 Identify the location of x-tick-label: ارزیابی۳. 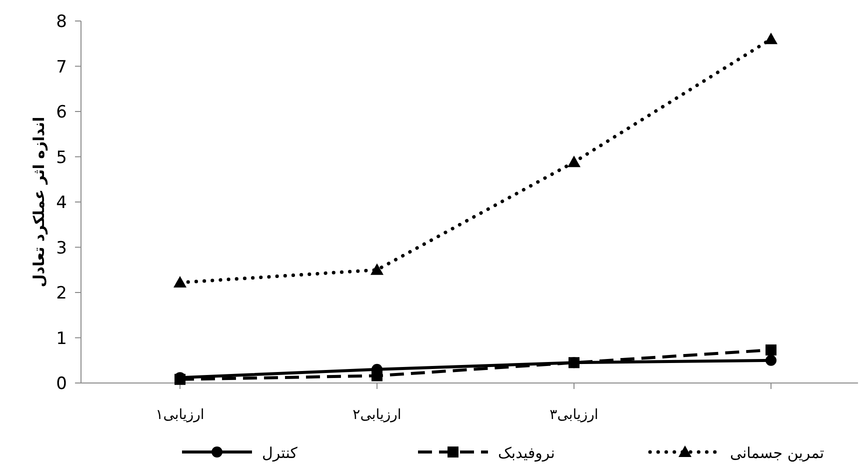
(574, 415).